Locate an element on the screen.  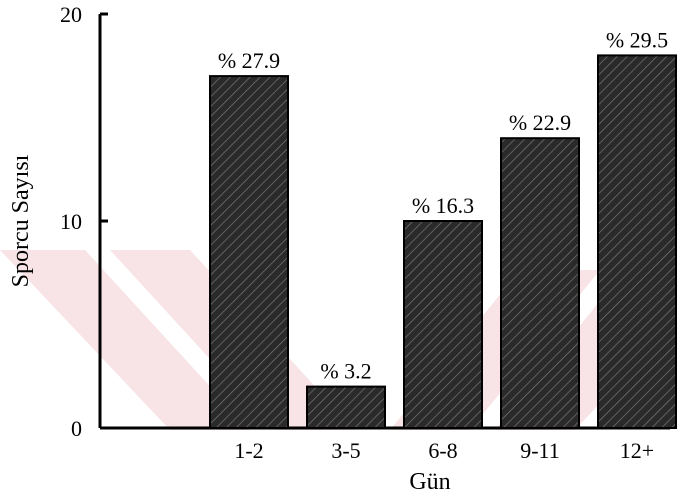
data-label-6-8: % 16.3 is located at coordinates (443, 205).